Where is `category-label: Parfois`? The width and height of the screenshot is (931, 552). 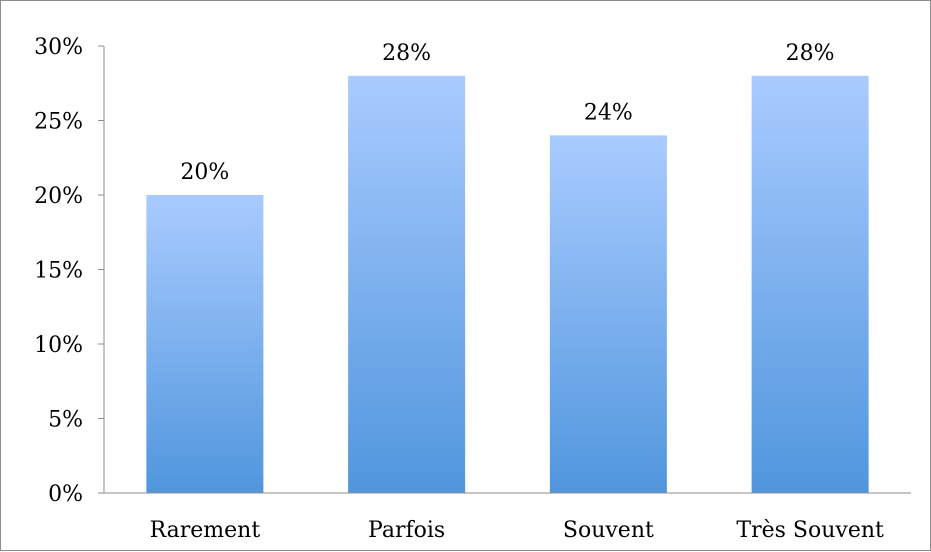
category-label: Parfois is located at coordinates (406, 530).